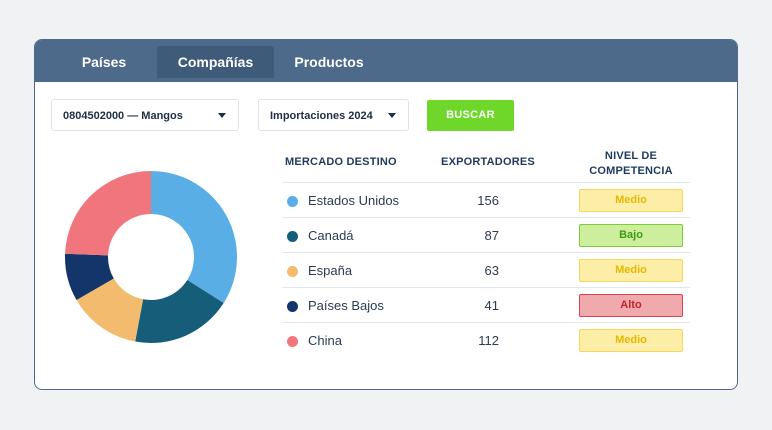 The width and height of the screenshot is (772, 430). What do you see at coordinates (325, 340) in the screenshot?
I see `market-name: China` at bounding box center [325, 340].